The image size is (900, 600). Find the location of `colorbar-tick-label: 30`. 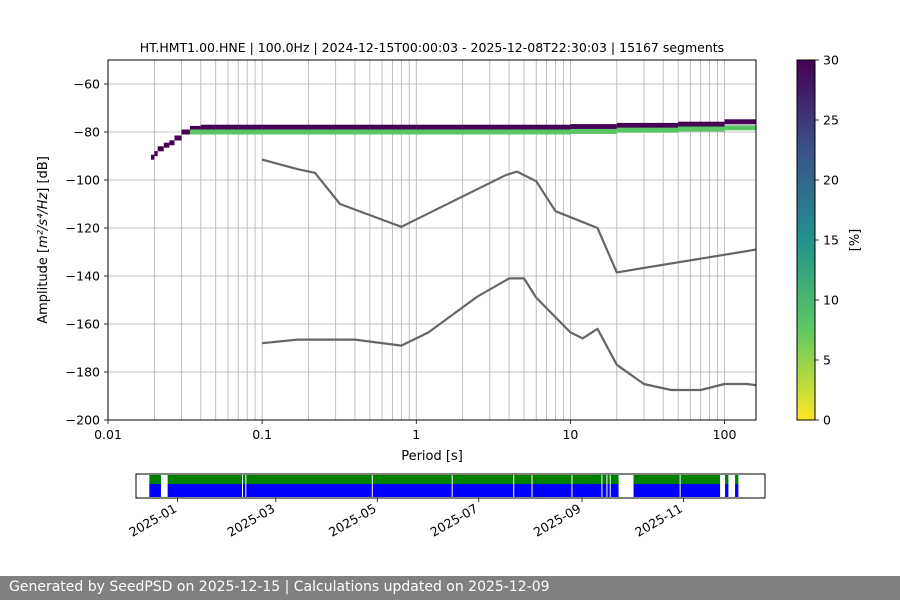

colorbar-tick-label: 30 is located at coordinates (831, 60).